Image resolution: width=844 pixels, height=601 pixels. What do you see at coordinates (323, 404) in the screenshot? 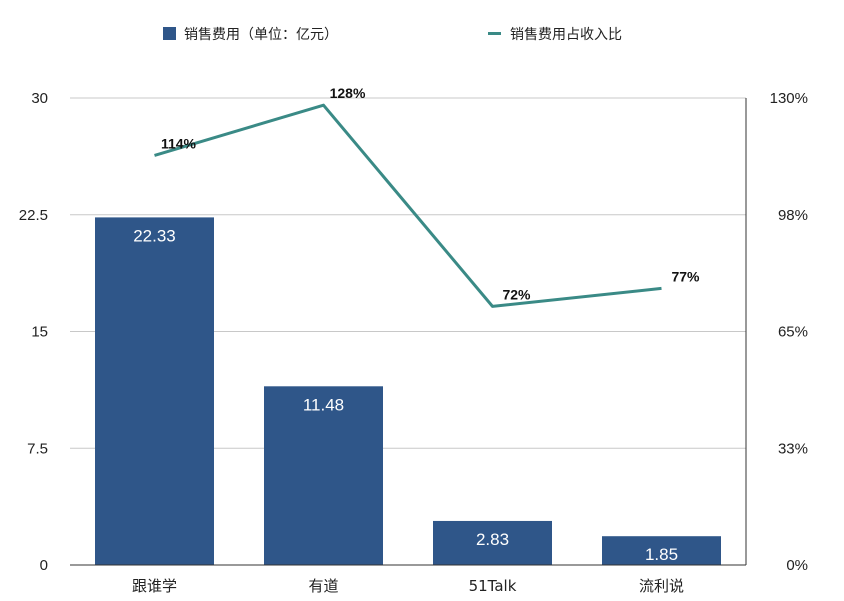
I see `bar-value-label: 11.48` at bounding box center [323, 404].